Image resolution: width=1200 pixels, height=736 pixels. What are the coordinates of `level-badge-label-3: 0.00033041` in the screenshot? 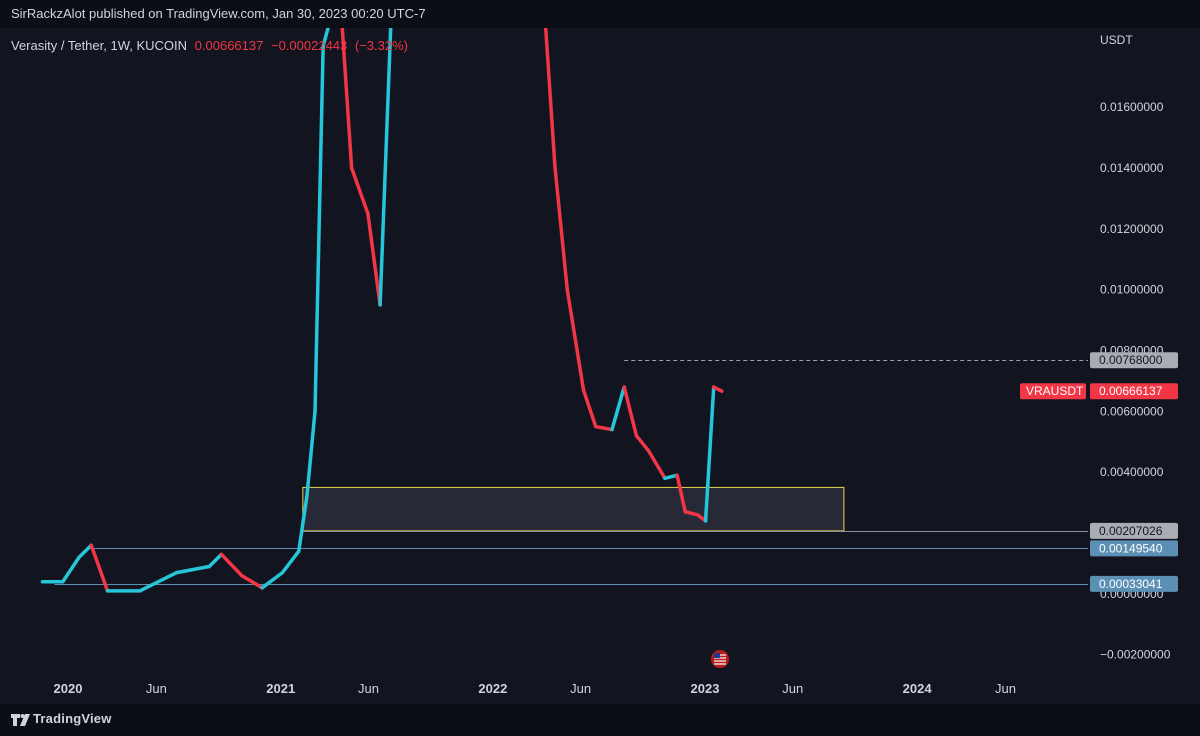 It's located at (1131, 584).